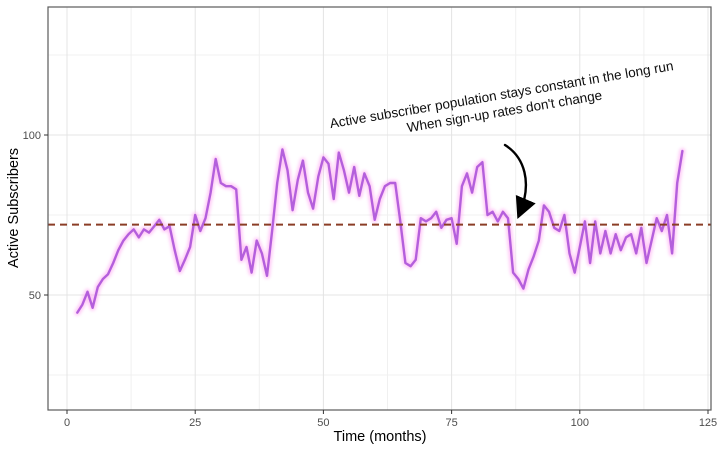 Image resolution: width=720 pixels, height=450 pixels. I want to click on x-tick-label-100: 100, so click(580, 423).